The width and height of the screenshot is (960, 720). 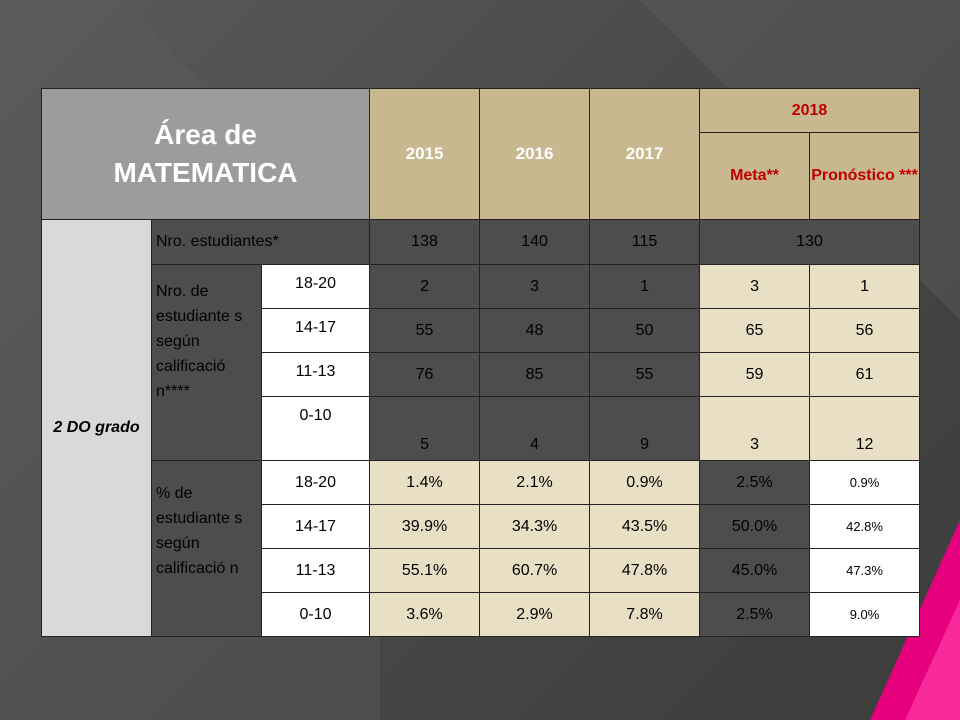 What do you see at coordinates (260, 242) in the screenshot?
I see `students-label: Nro. estudiantes*` at bounding box center [260, 242].